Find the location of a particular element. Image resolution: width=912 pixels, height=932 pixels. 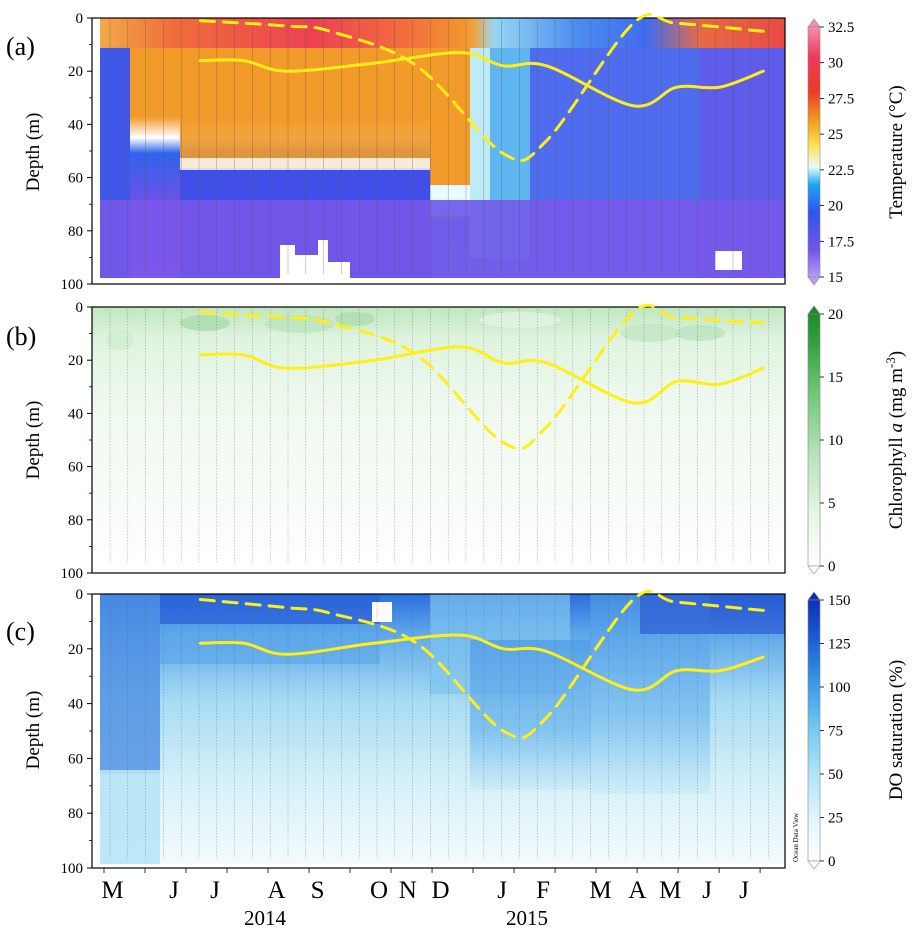

colorbar-ticks-b: 0 5 10 15 20 is located at coordinates (831, 441).